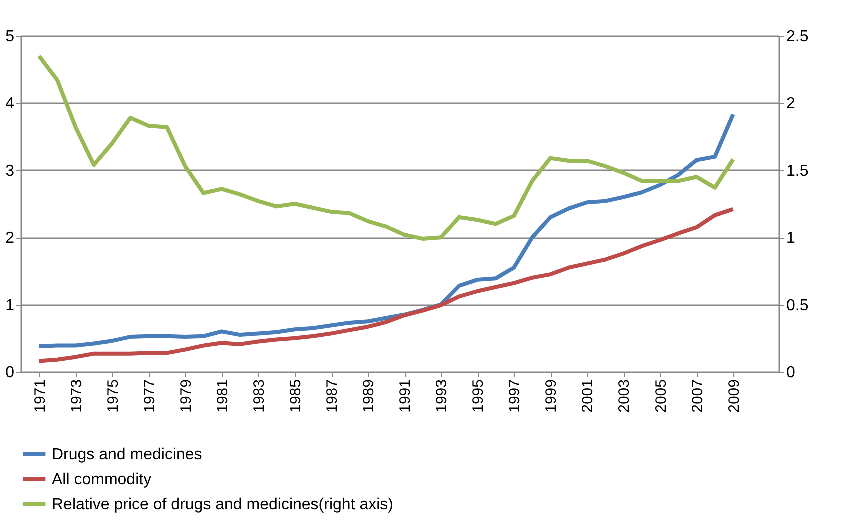 Image resolution: width=846 pixels, height=531 pixels. What do you see at coordinates (40, 396) in the screenshot?
I see `x-tick-label: 1971` at bounding box center [40, 396].